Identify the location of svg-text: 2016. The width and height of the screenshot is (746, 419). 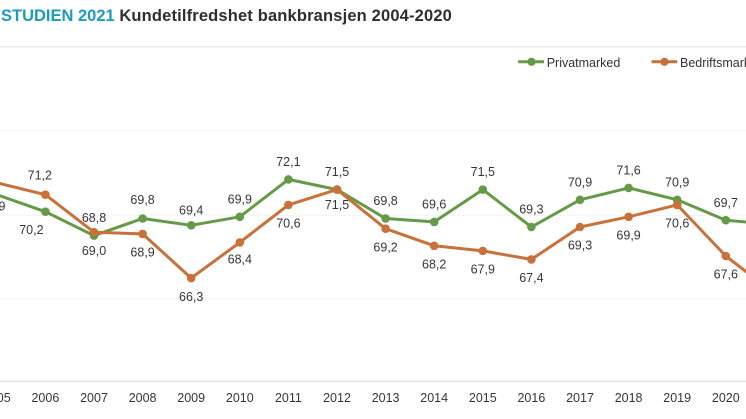
(531, 398).